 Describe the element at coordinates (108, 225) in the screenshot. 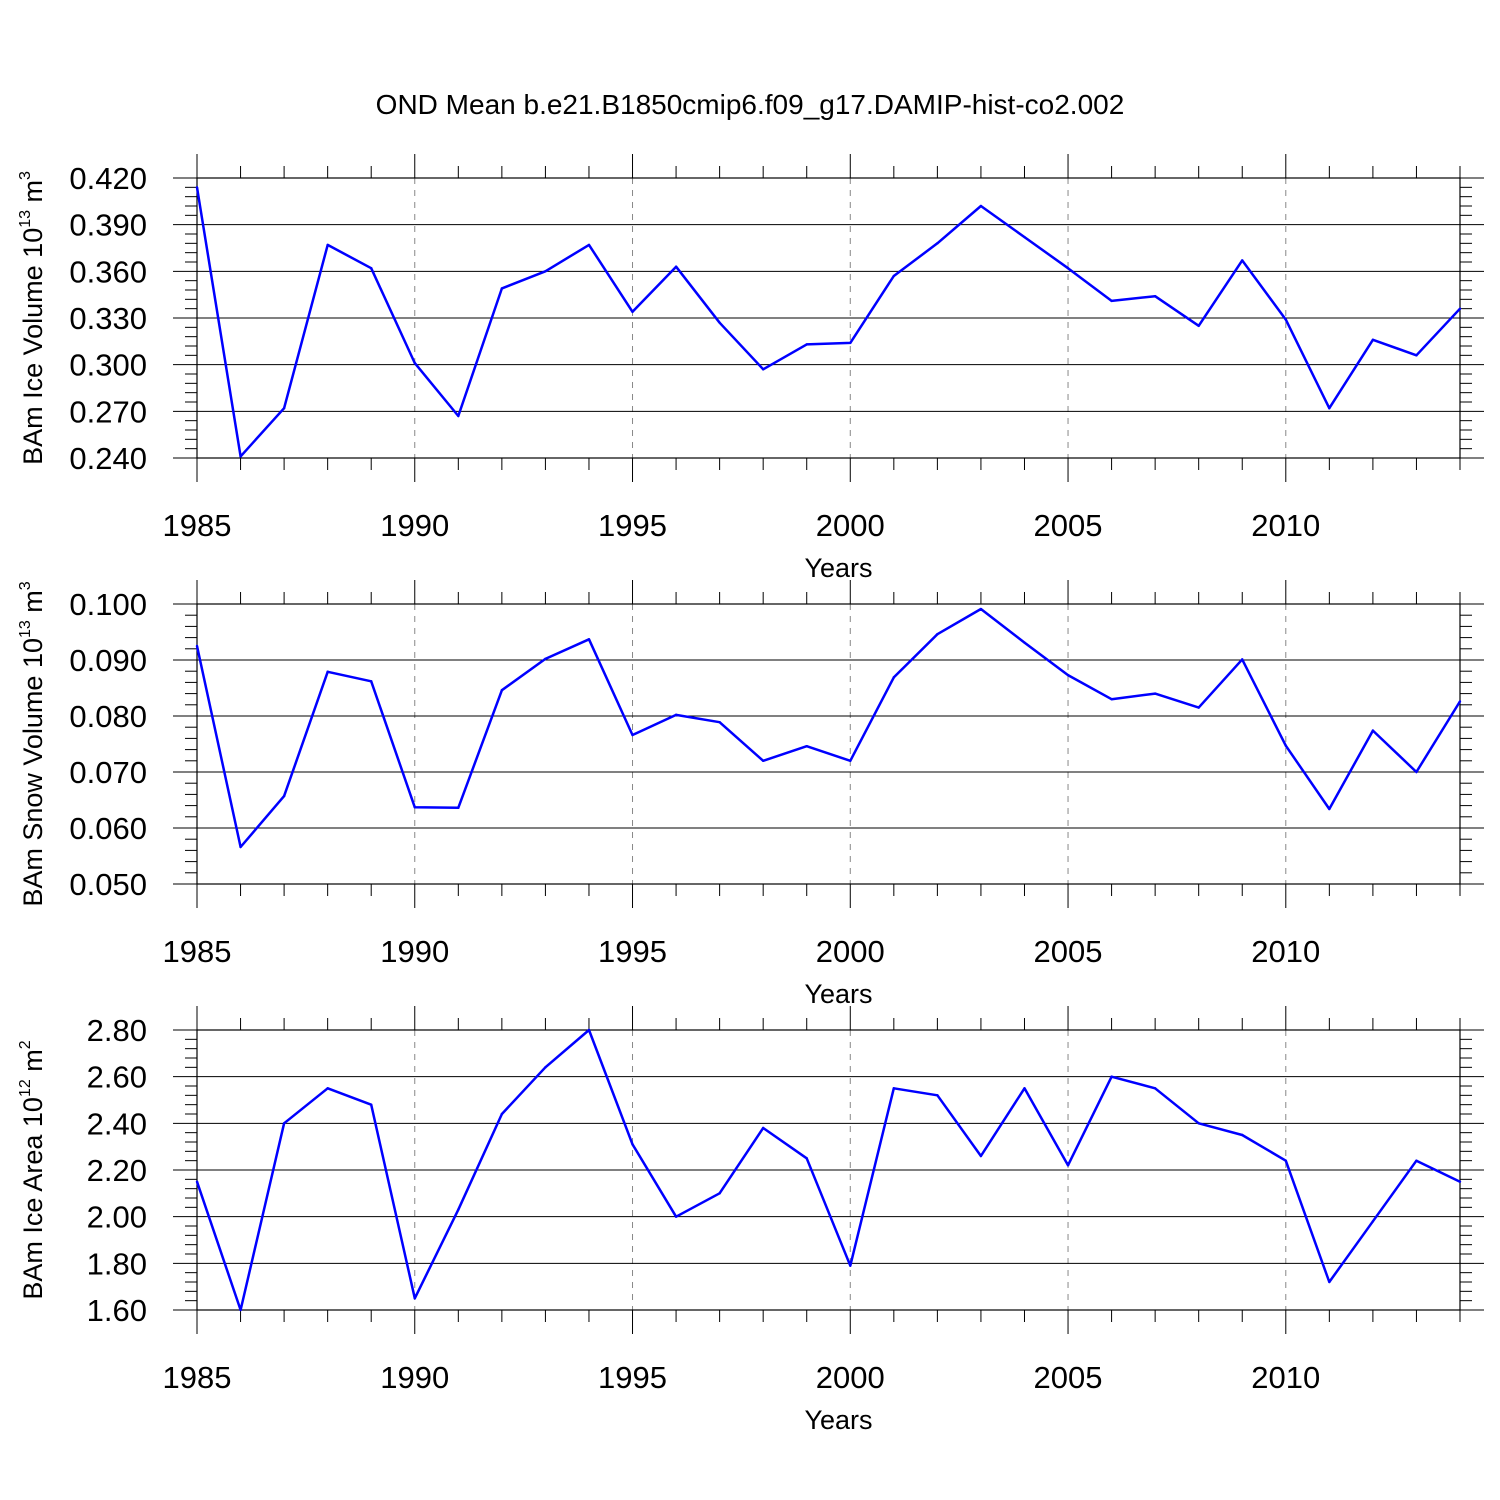

I see `y-tick-label: 0.390` at that location.